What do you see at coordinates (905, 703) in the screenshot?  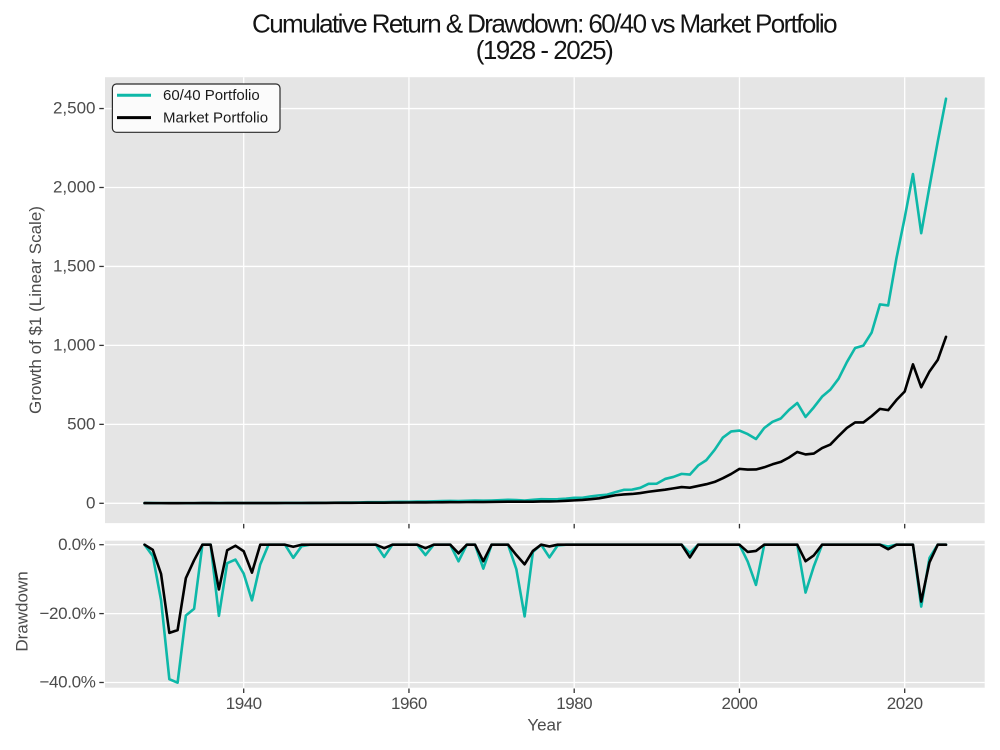 I see `svg-text: 2020` at bounding box center [905, 703].